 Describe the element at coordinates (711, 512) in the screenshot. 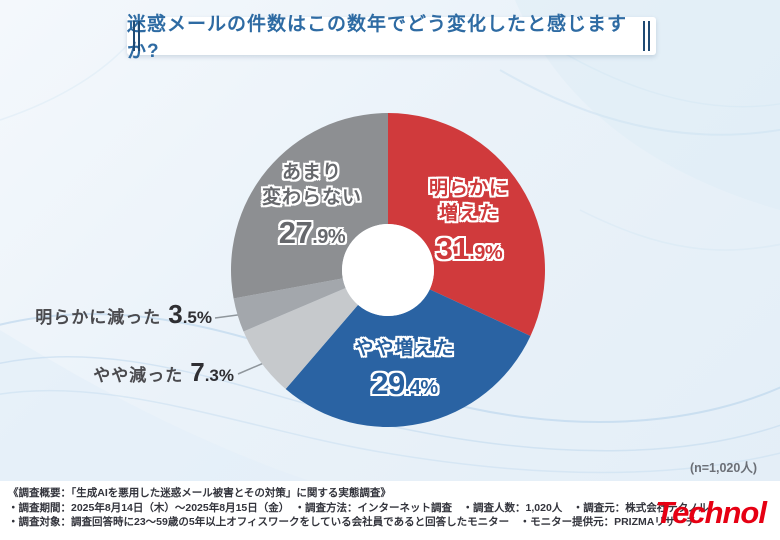

I see `technol-logo: Technol` at that location.